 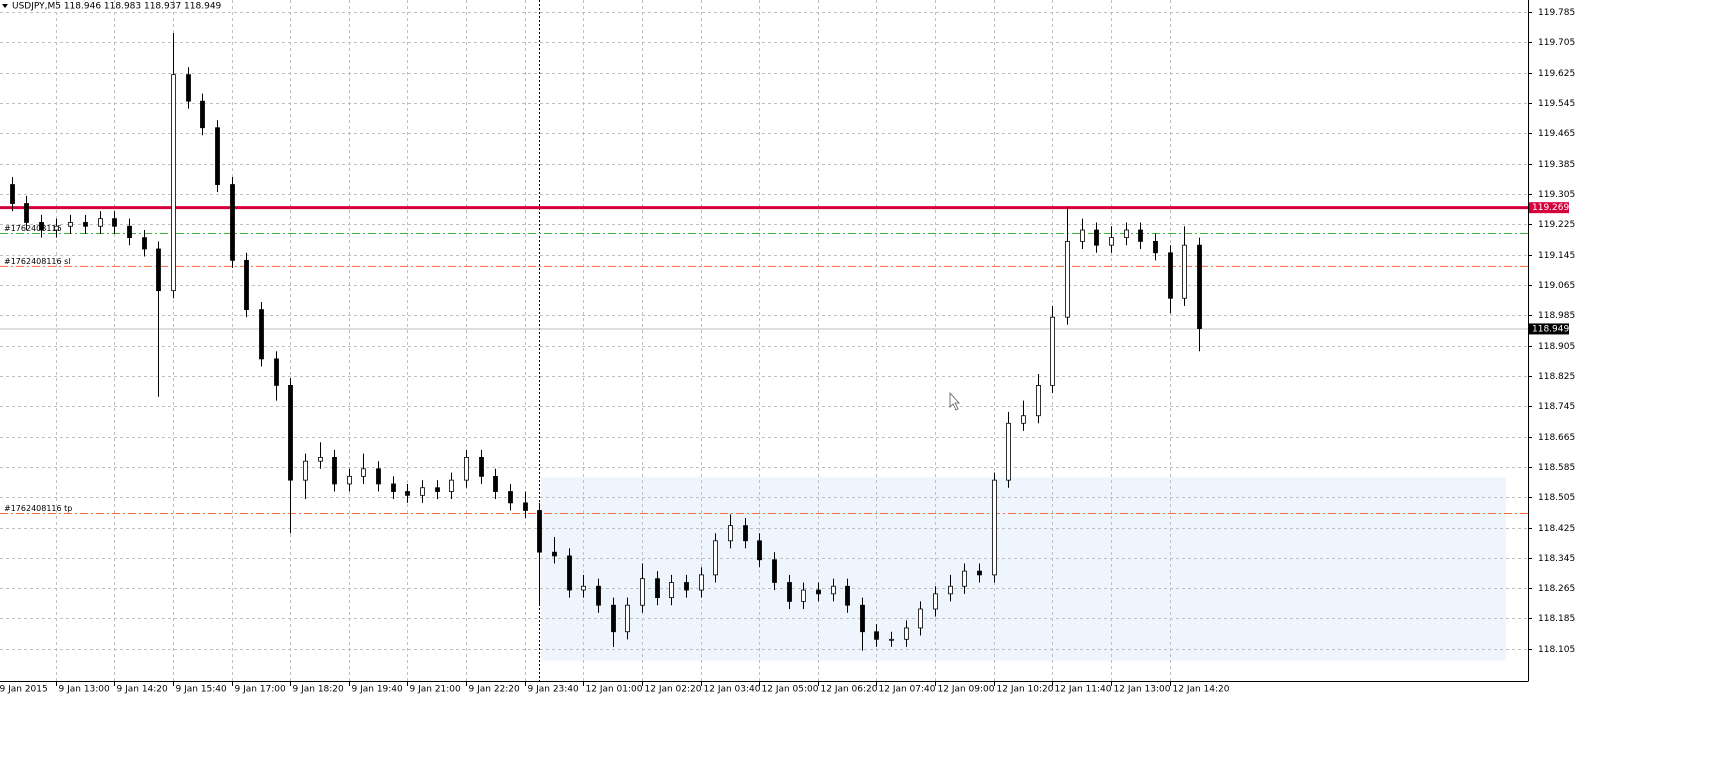 I want to click on y-tick-label: 118.665, so click(x=1556, y=438).